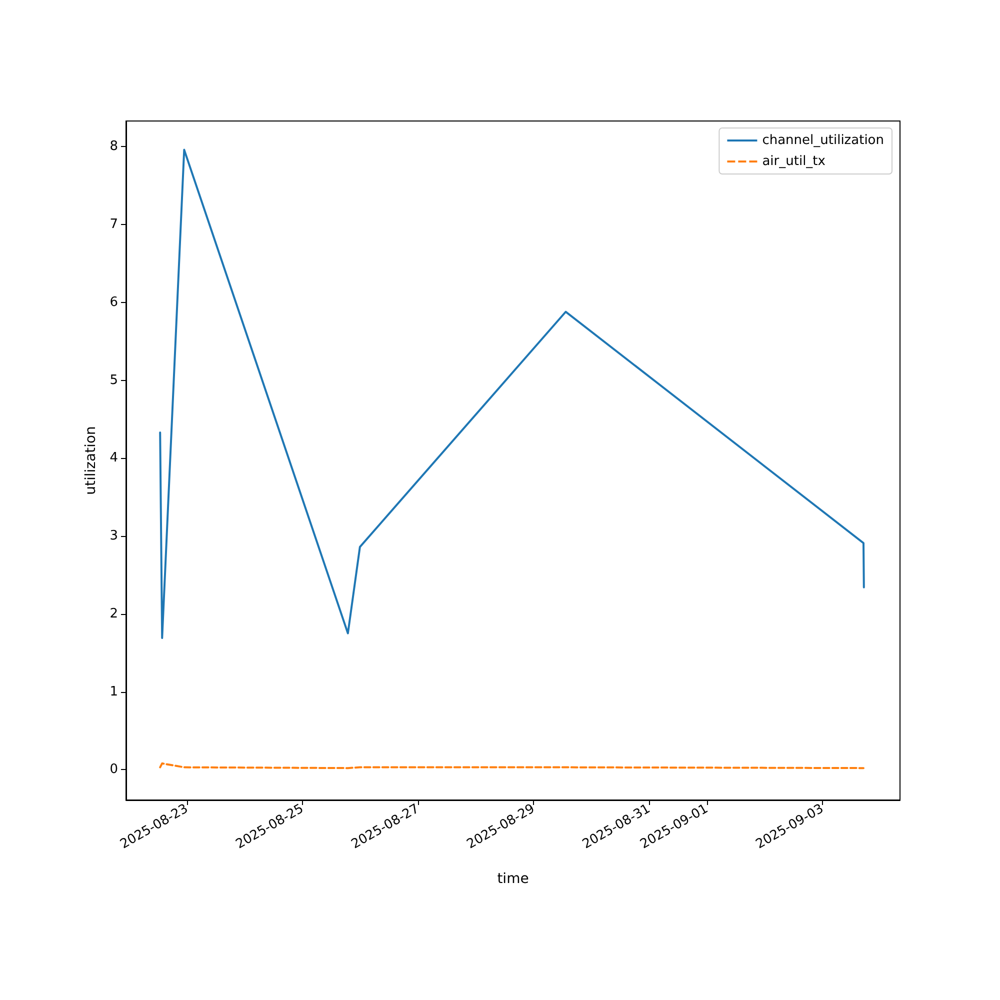  Describe the element at coordinates (91, 460) in the screenshot. I see `y-axis-title: utilization` at that location.